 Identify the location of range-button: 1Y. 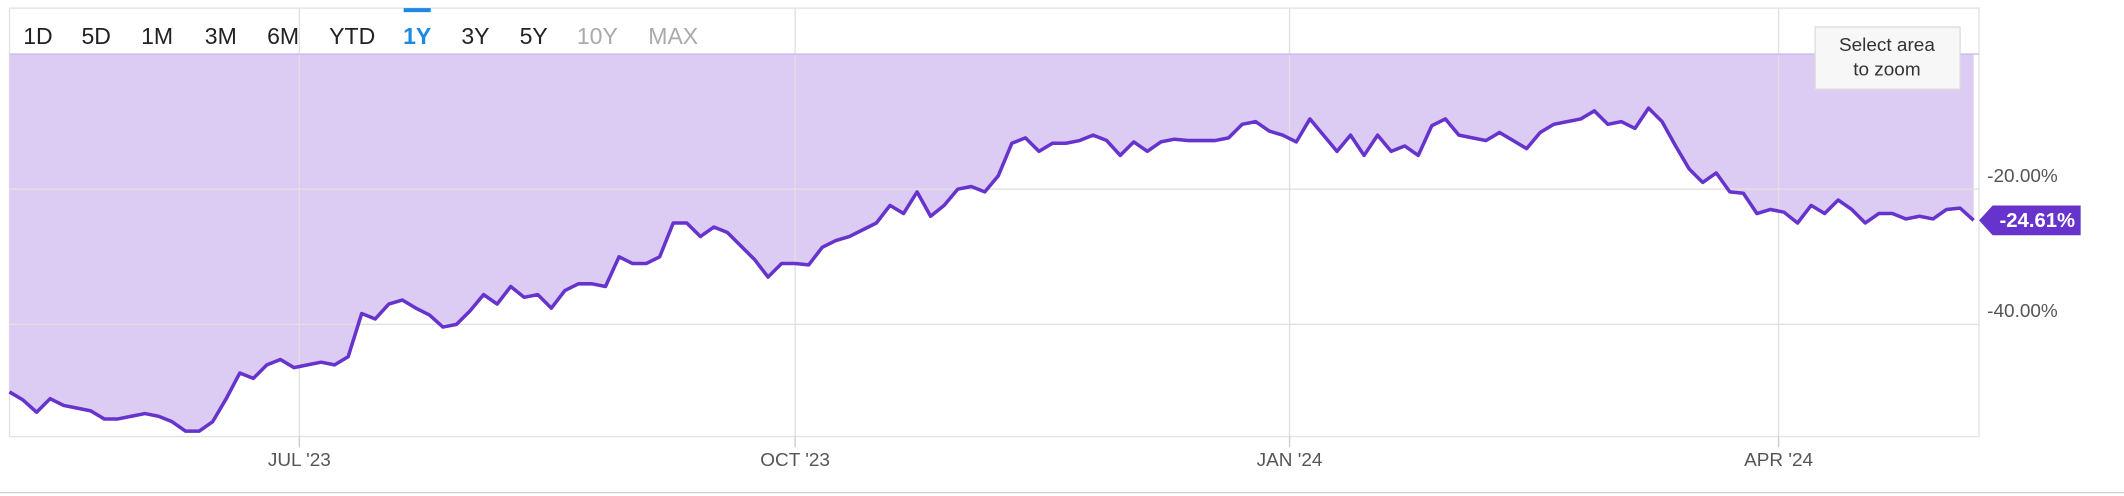
(417, 36).